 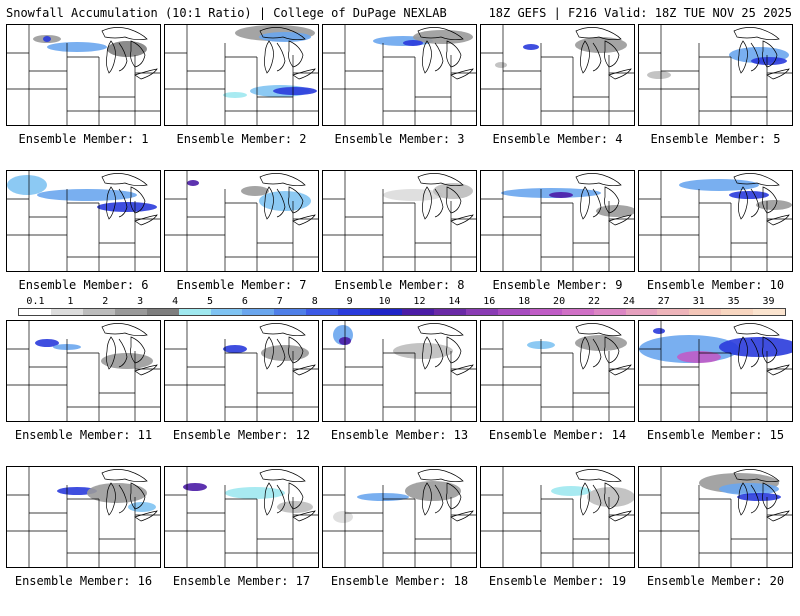 I want to click on ensemble-member-label: Ensemble Member: 7, so click(x=241, y=285).